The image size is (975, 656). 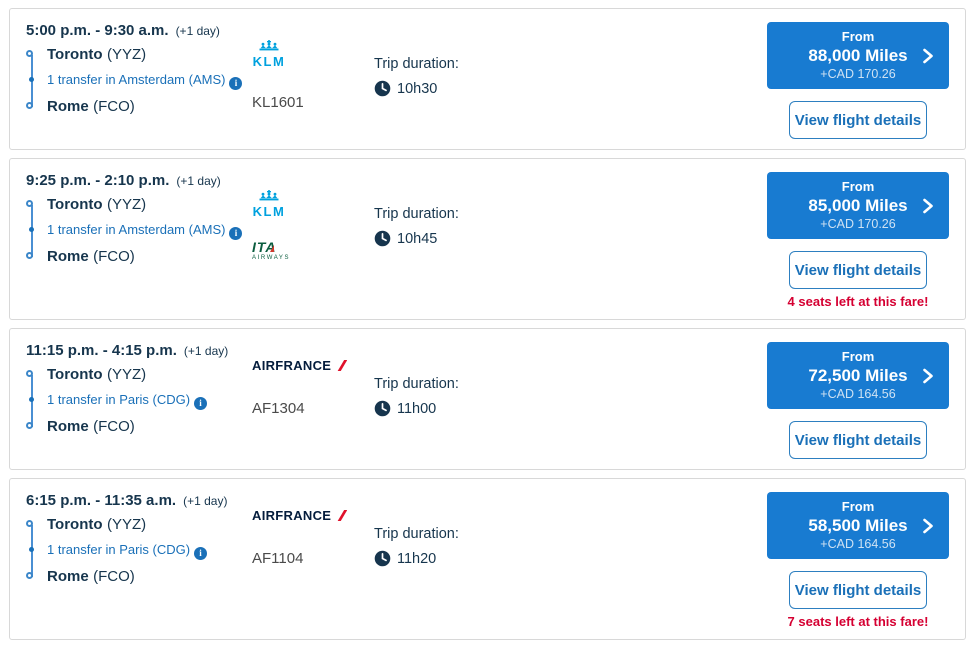 What do you see at coordinates (570, 59) in the screenshot?
I see `duration-column: Trip duration: 10h30` at bounding box center [570, 59].